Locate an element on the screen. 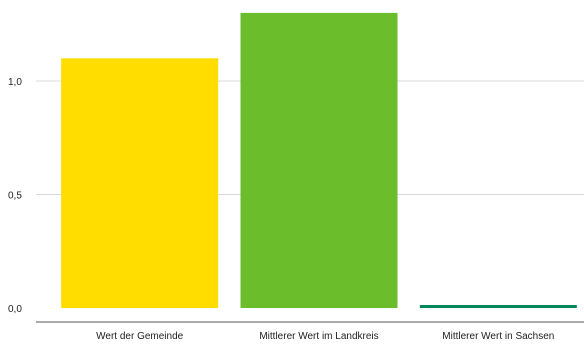  x-category-label: Mittlerer Wert im Landkreis is located at coordinates (318, 336).